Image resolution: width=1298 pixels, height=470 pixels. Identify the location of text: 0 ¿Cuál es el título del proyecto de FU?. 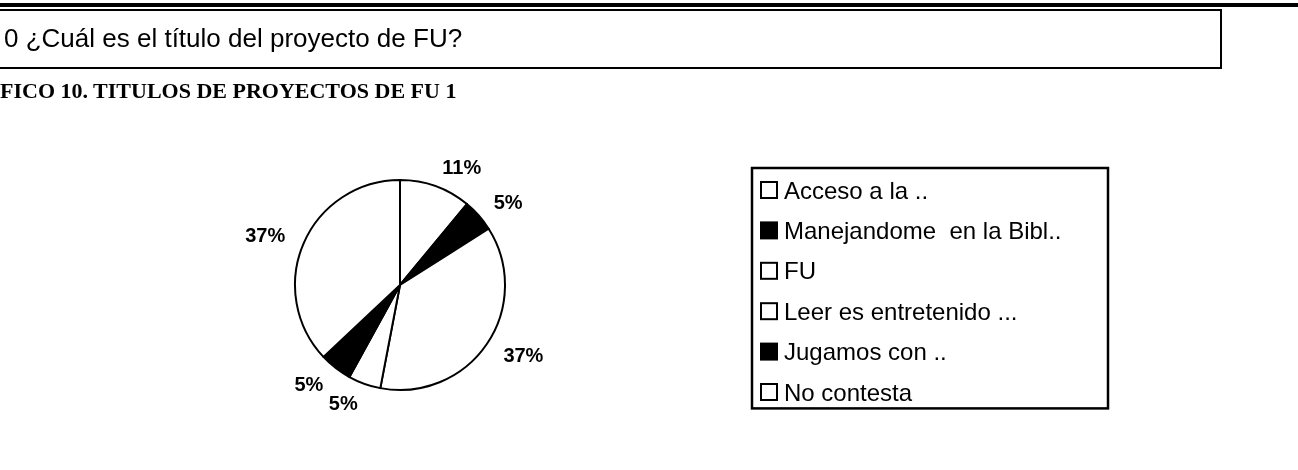
(233, 38).